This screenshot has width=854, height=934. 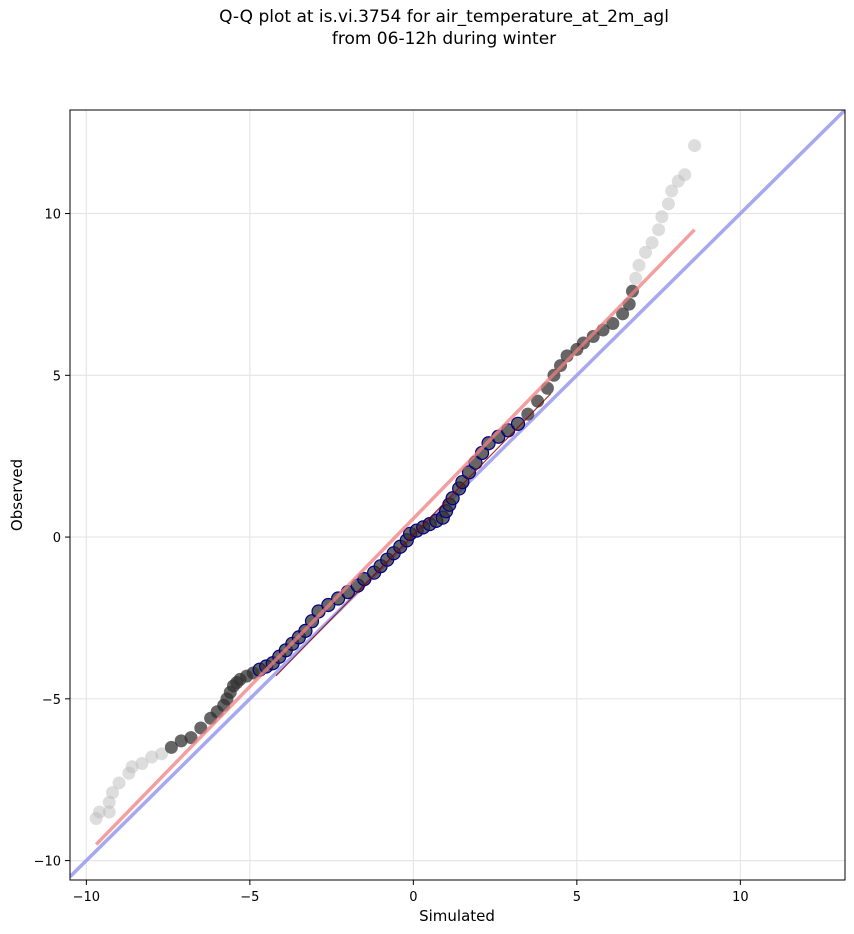 What do you see at coordinates (17, 495) in the screenshot?
I see `y-axis-label: Observed` at bounding box center [17, 495].